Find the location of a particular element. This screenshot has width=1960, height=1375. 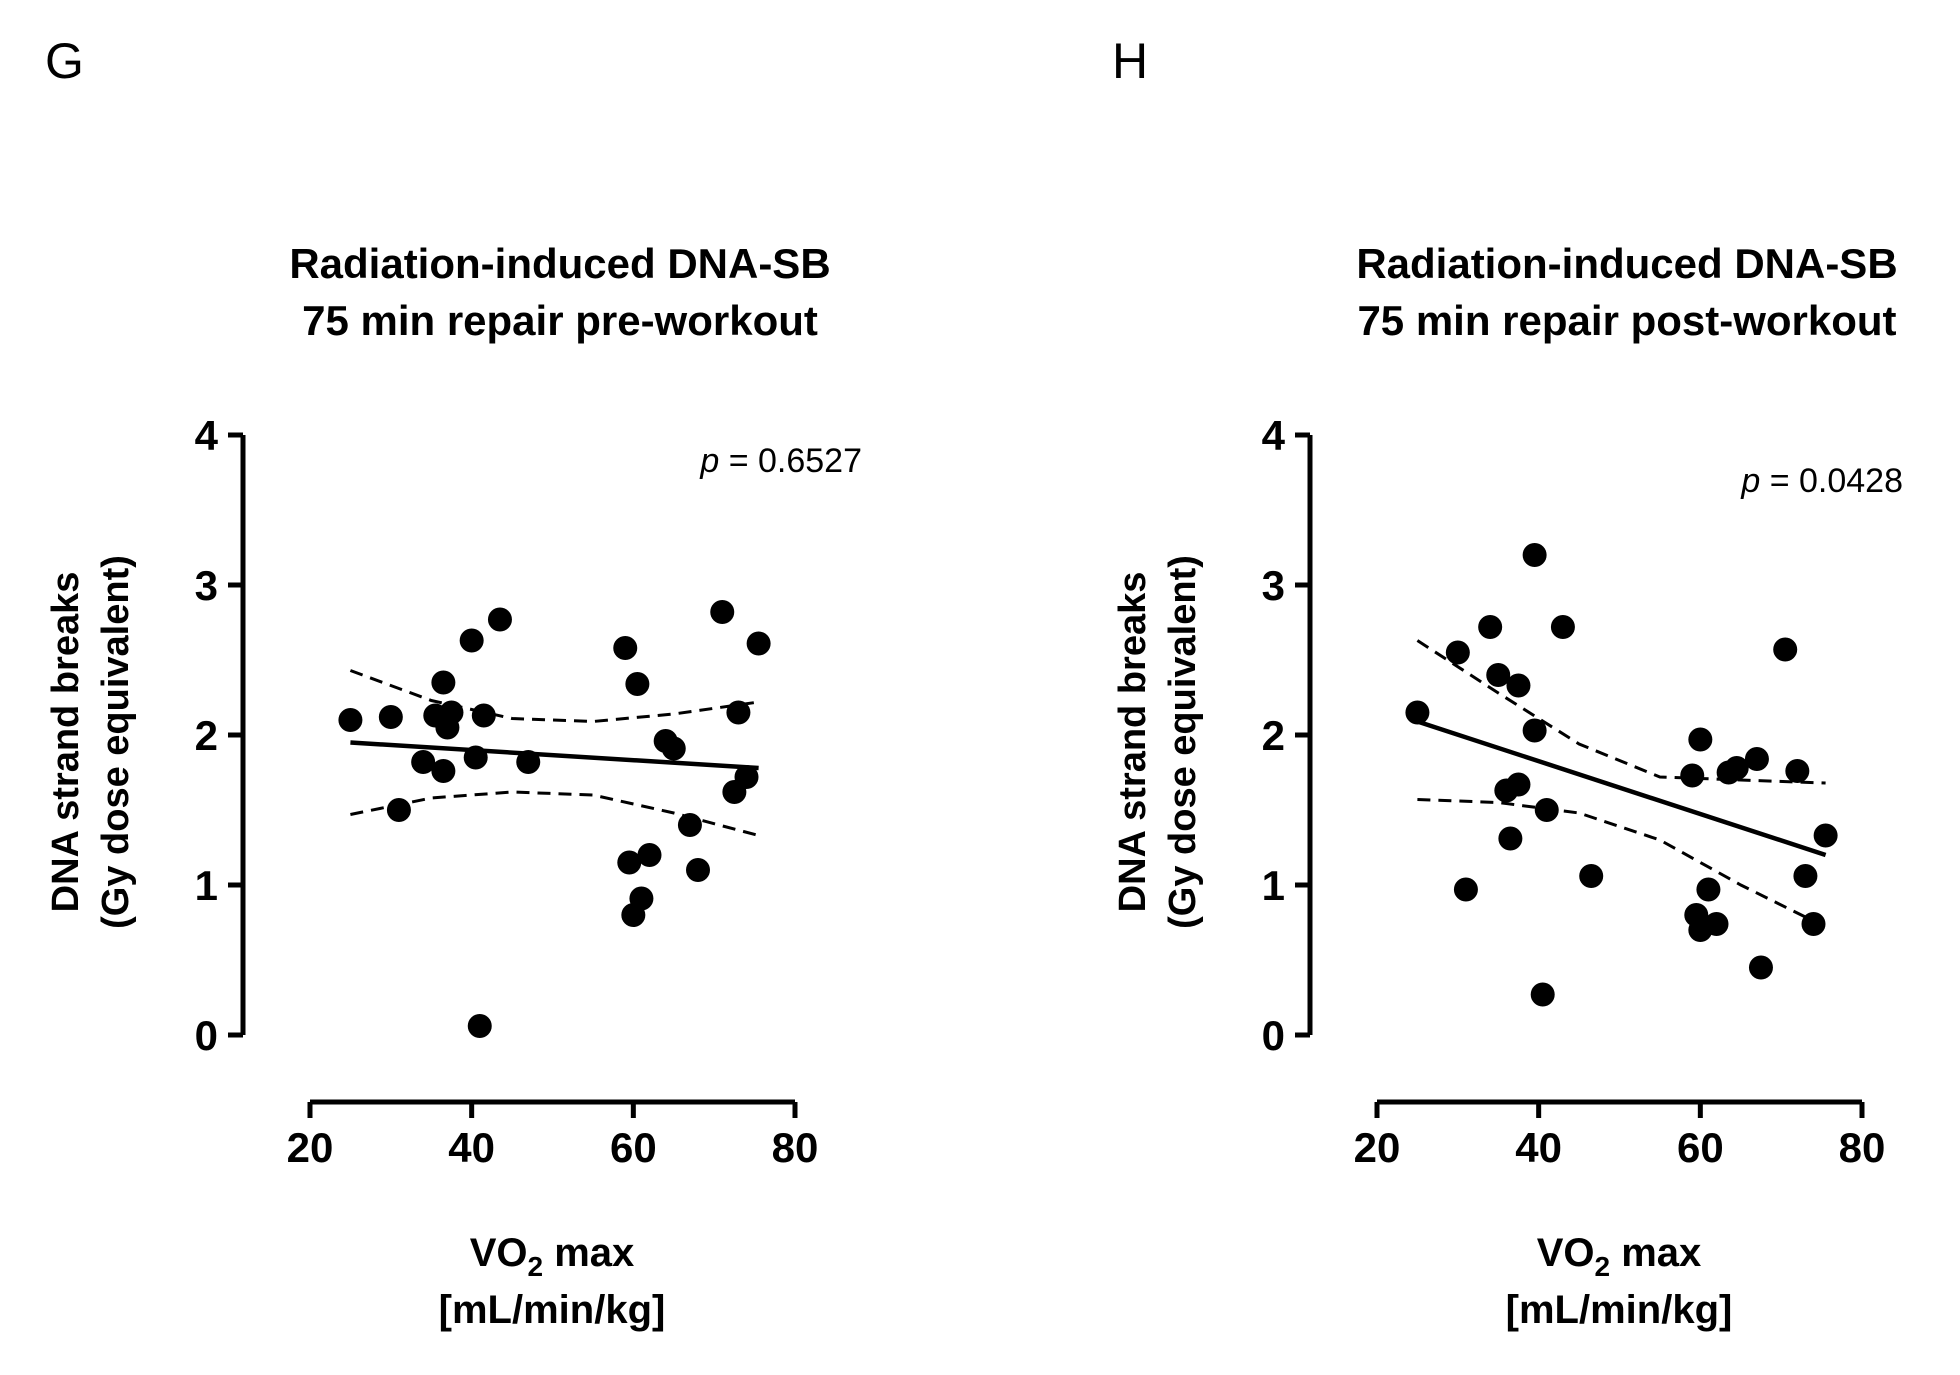

panel-label: G is located at coordinates (64, 61).